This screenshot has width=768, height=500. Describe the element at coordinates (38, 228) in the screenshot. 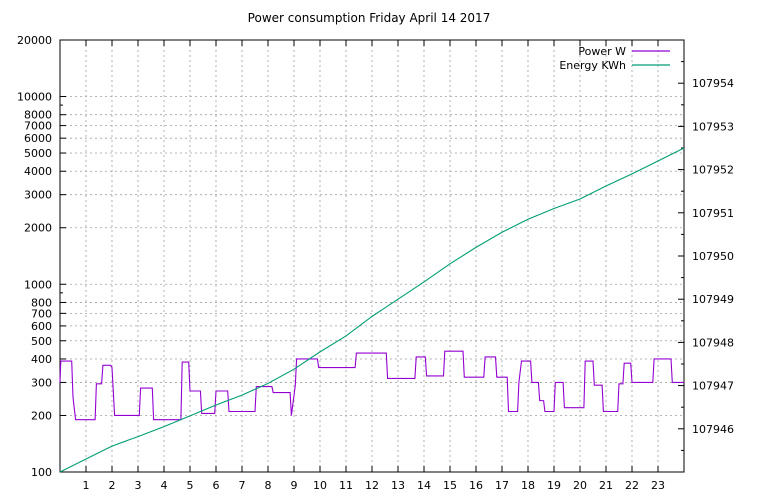

I see `y-left-tick-label: 2000` at that location.